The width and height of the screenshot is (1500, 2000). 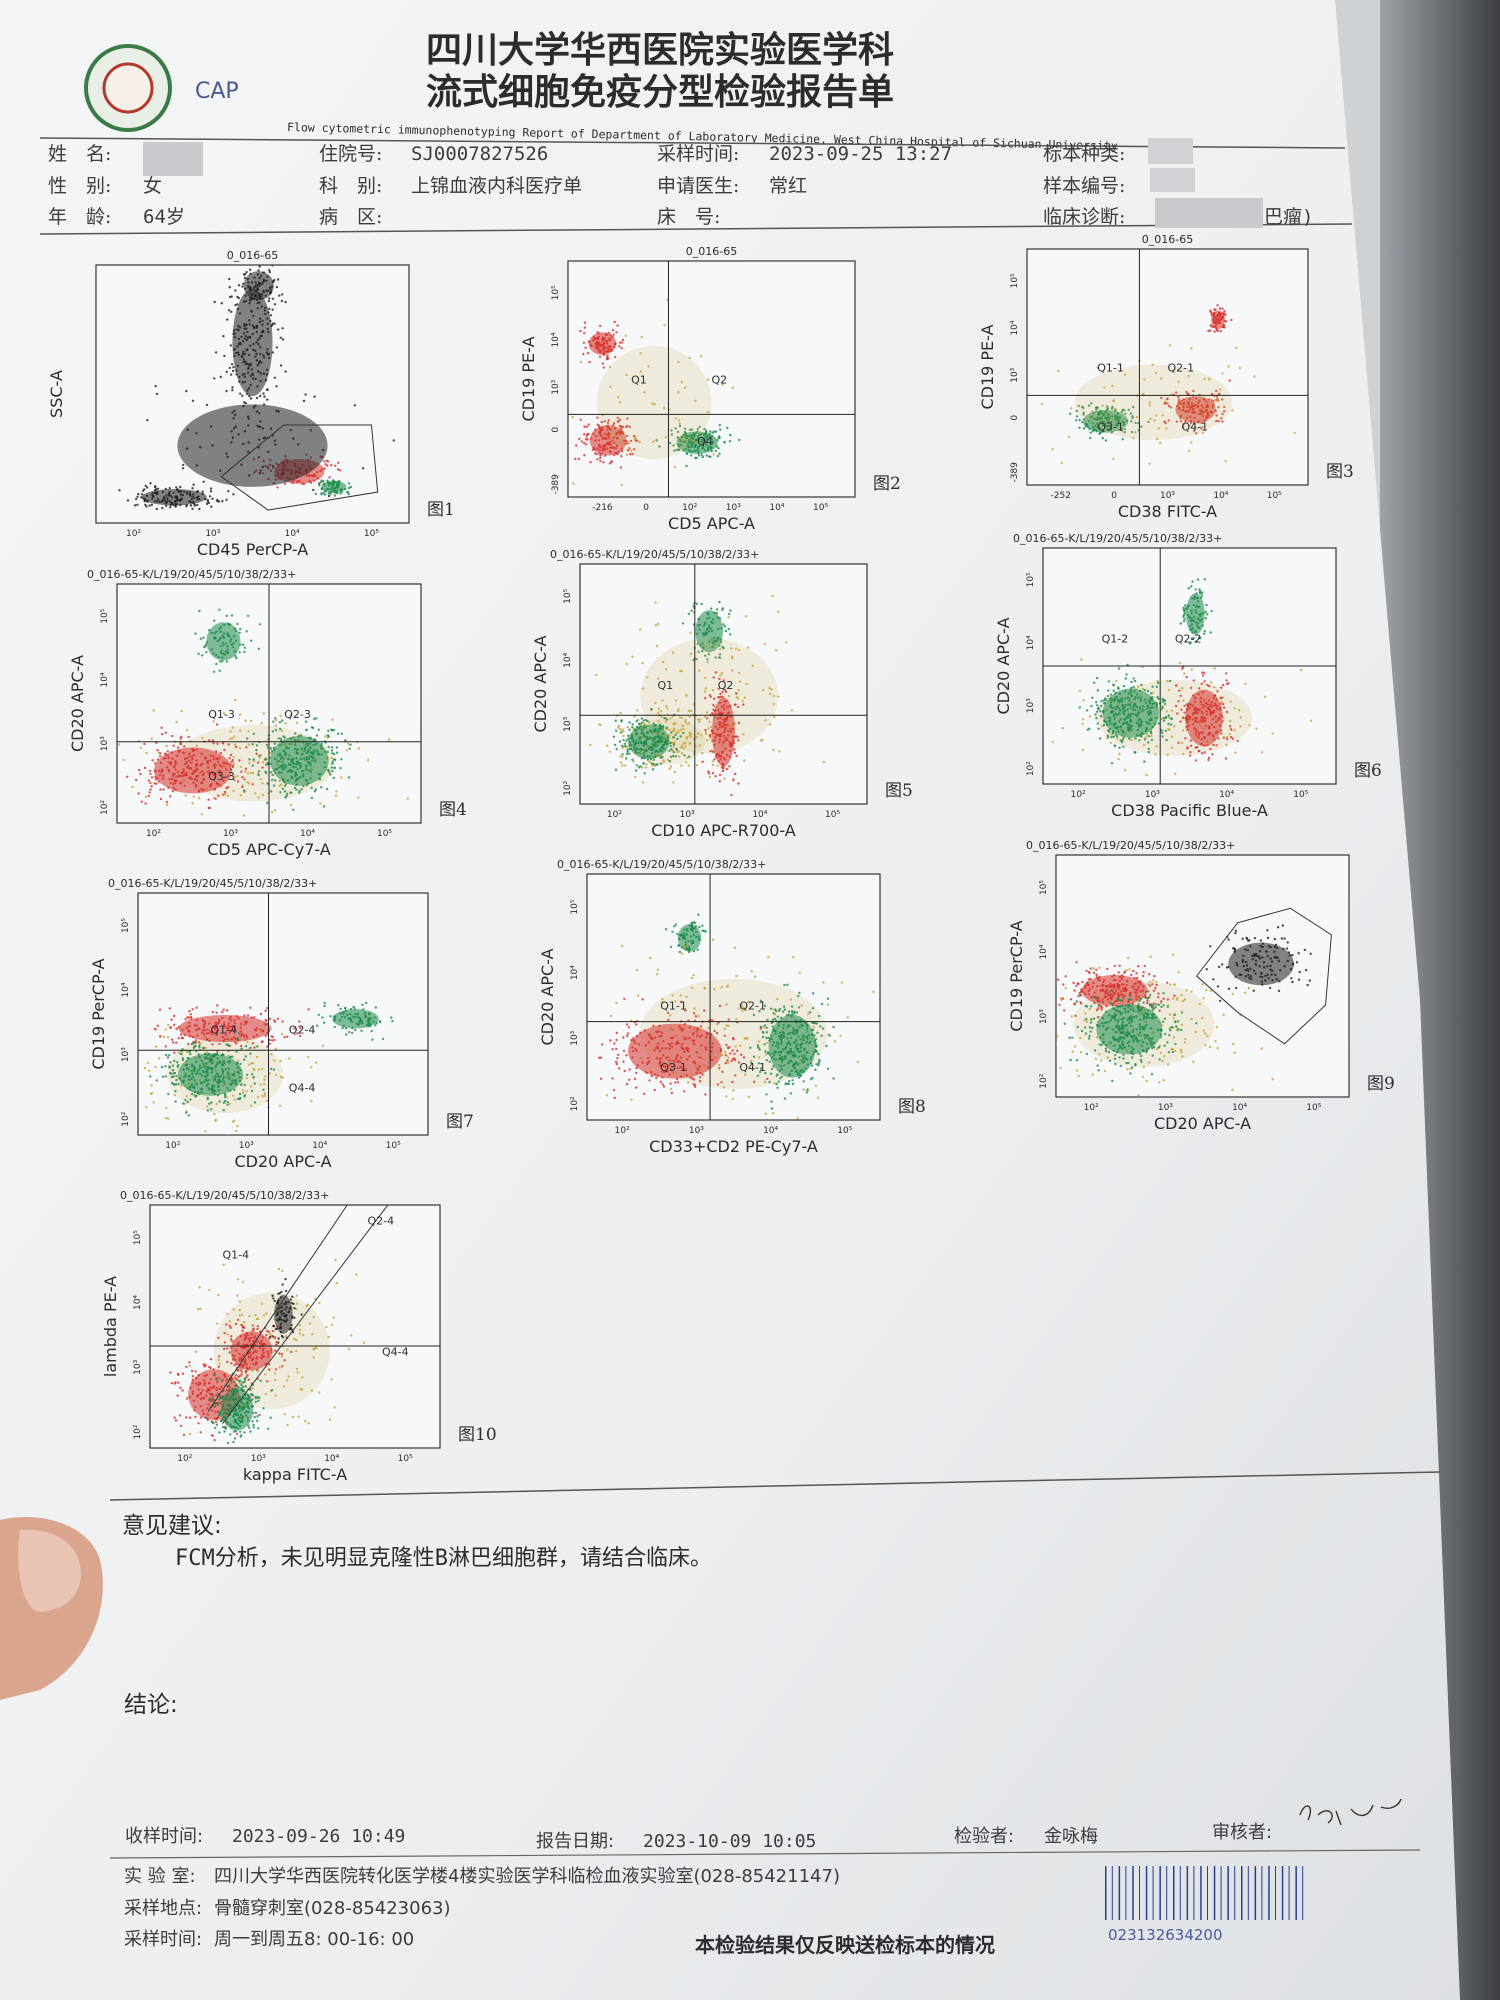 I want to click on x-axis-label: CD5 APC-A, so click(x=711, y=523).